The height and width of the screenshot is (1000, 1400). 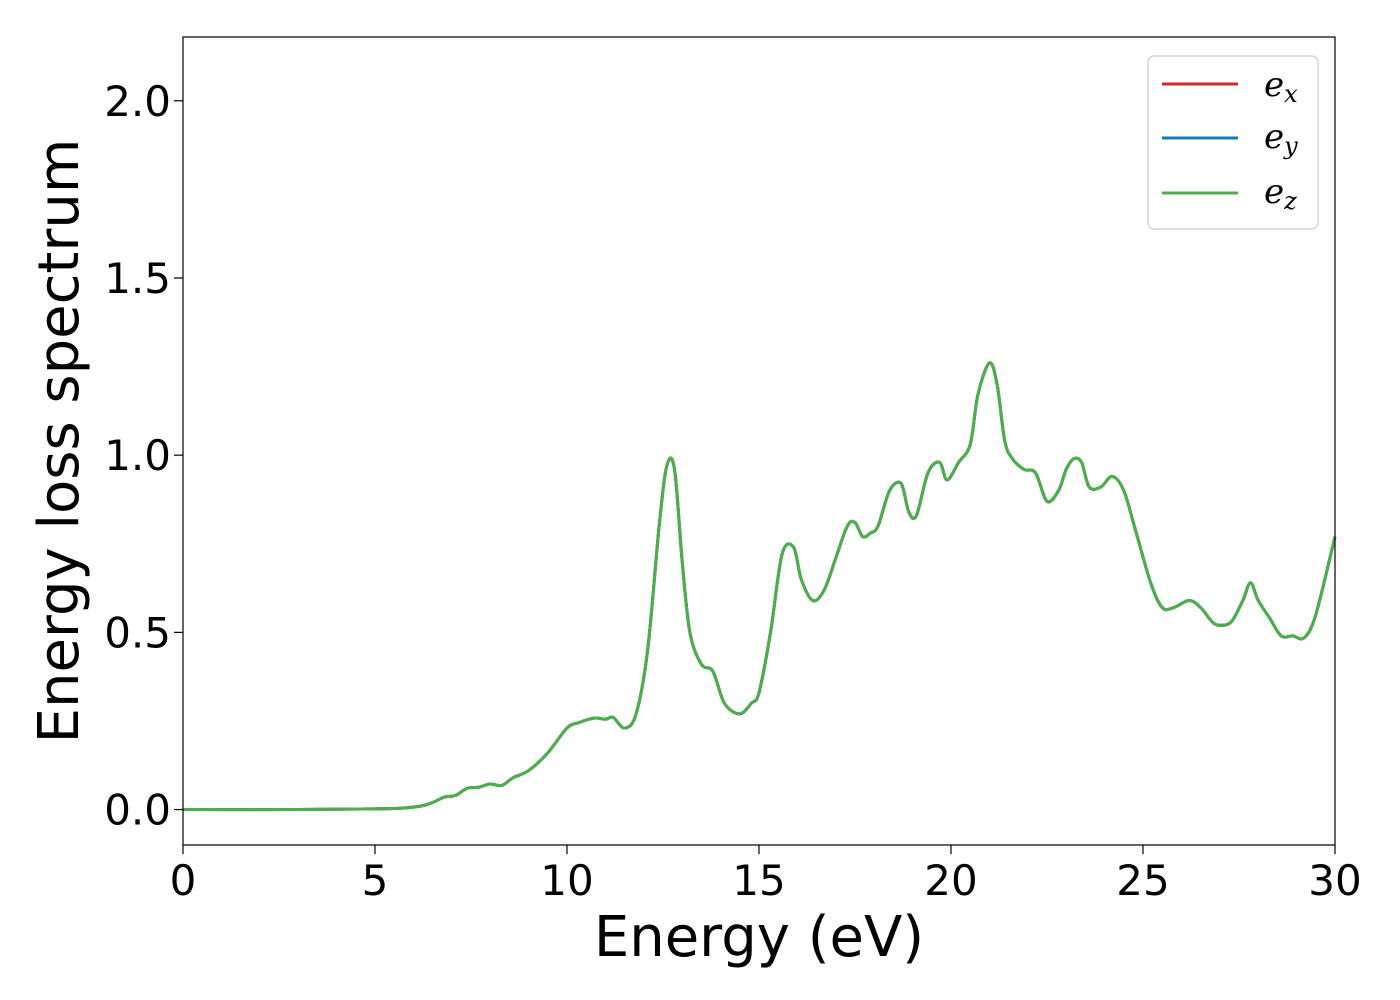 What do you see at coordinates (1290, 201) in the screenshot?
I see `legend-sub-ez: z` at bounding box center [1290, 201].